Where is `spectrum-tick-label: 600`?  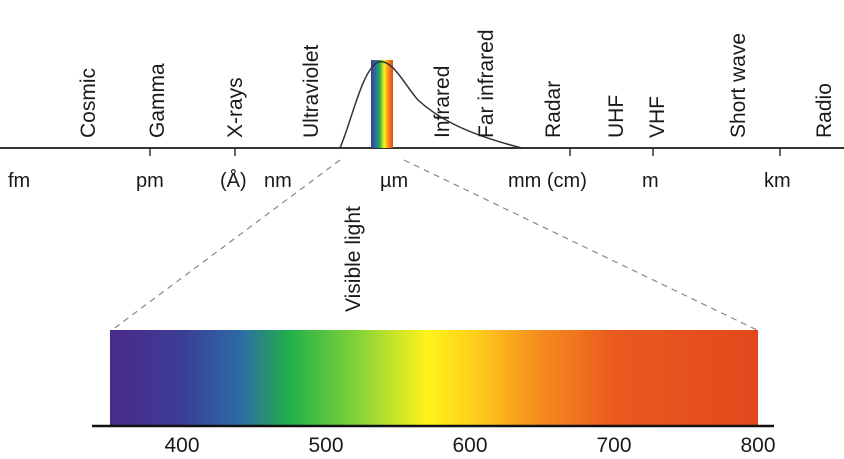
spectrum-tick-label: 600 is located at coordinates (469, 445).